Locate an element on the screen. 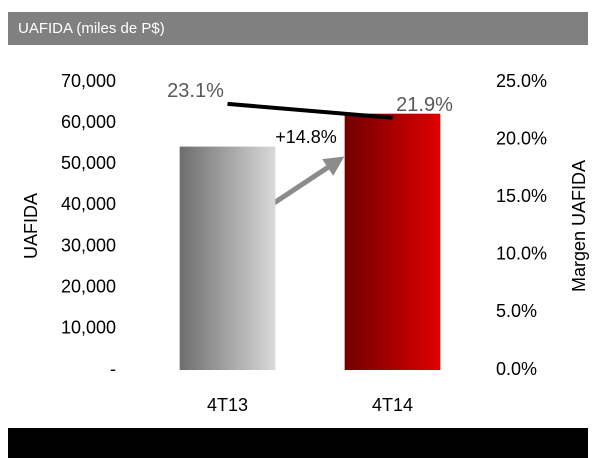  y2-tick-label: 0.0% is located at coordinates (516, 369).